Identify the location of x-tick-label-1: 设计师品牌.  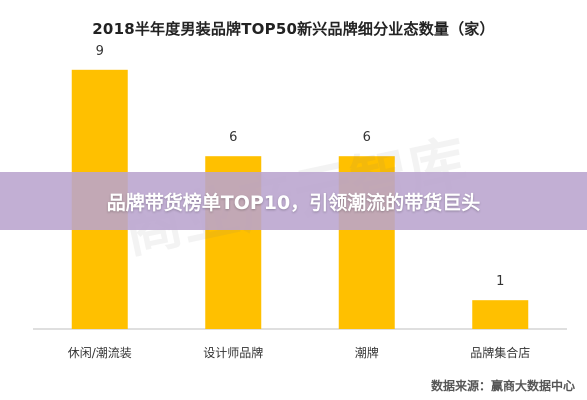
(233, 353).